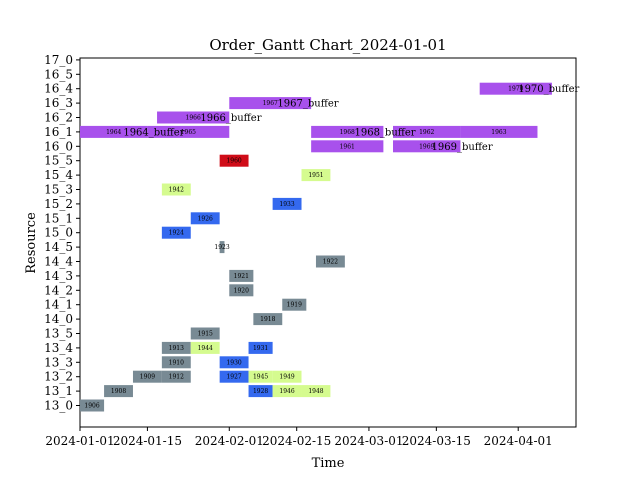 The image size is (640, 480). Describe the element at coordinates (58, 161) in the screenshot. I see `y-tick-label: 15_5` at that location.